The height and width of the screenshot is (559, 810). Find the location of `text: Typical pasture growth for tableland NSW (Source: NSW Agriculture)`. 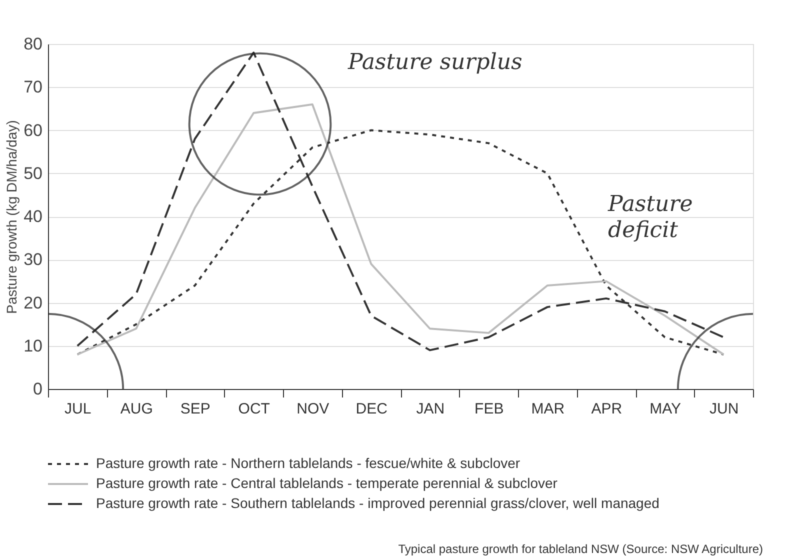

text: Typical pasture growth for tableland NSW (Source: NSW Agriculture) is located at coordinates (580, 549).